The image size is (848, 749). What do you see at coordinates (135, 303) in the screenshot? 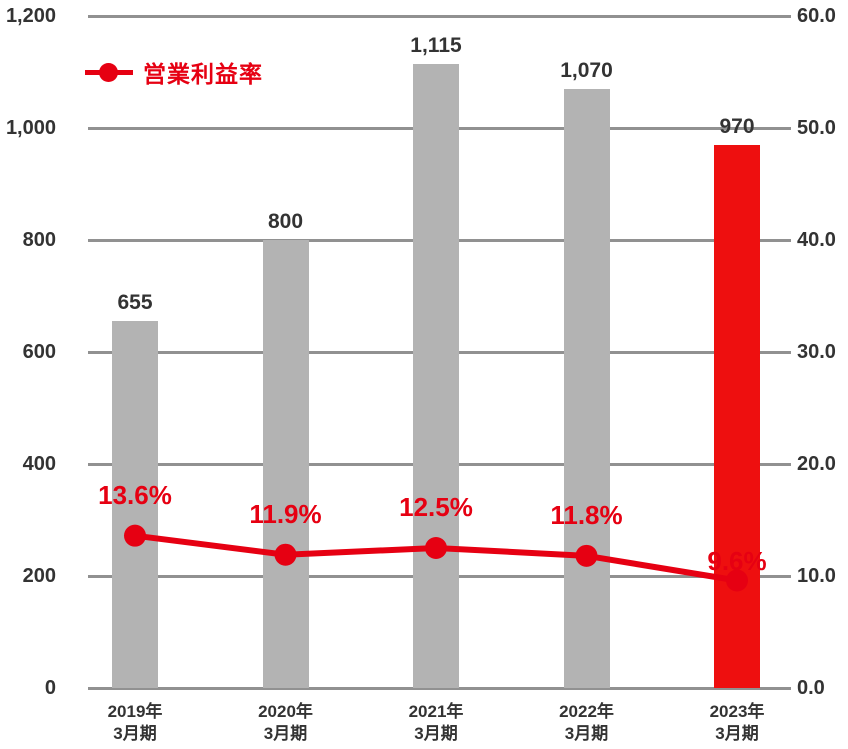
I see `bar-value-label: 655` at bounding box center [135, 303].